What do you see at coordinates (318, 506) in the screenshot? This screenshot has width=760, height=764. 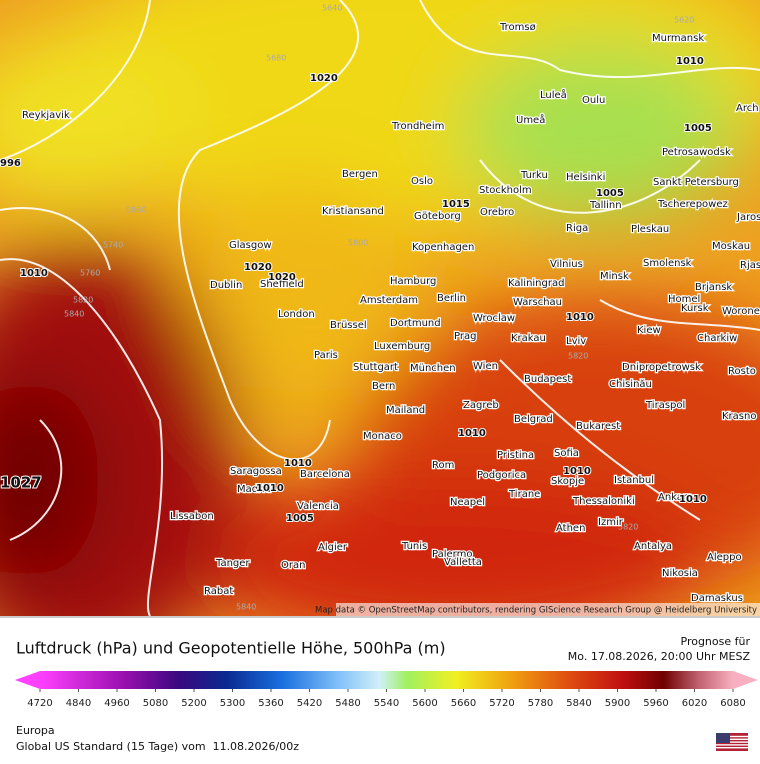 I see `city-label: Valencia` at bounding box center [318, 506].